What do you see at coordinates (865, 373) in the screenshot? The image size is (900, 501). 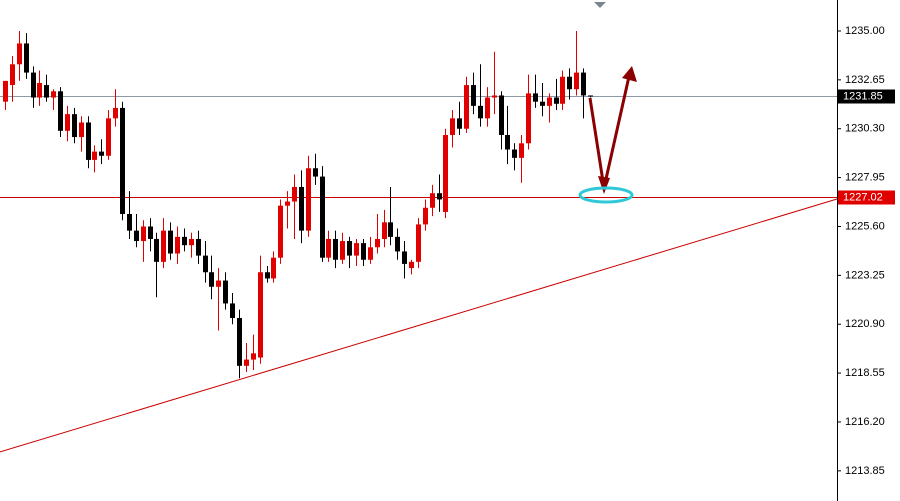 I see `y-tick-label: 1218.55` at bounding box center [865, 373].